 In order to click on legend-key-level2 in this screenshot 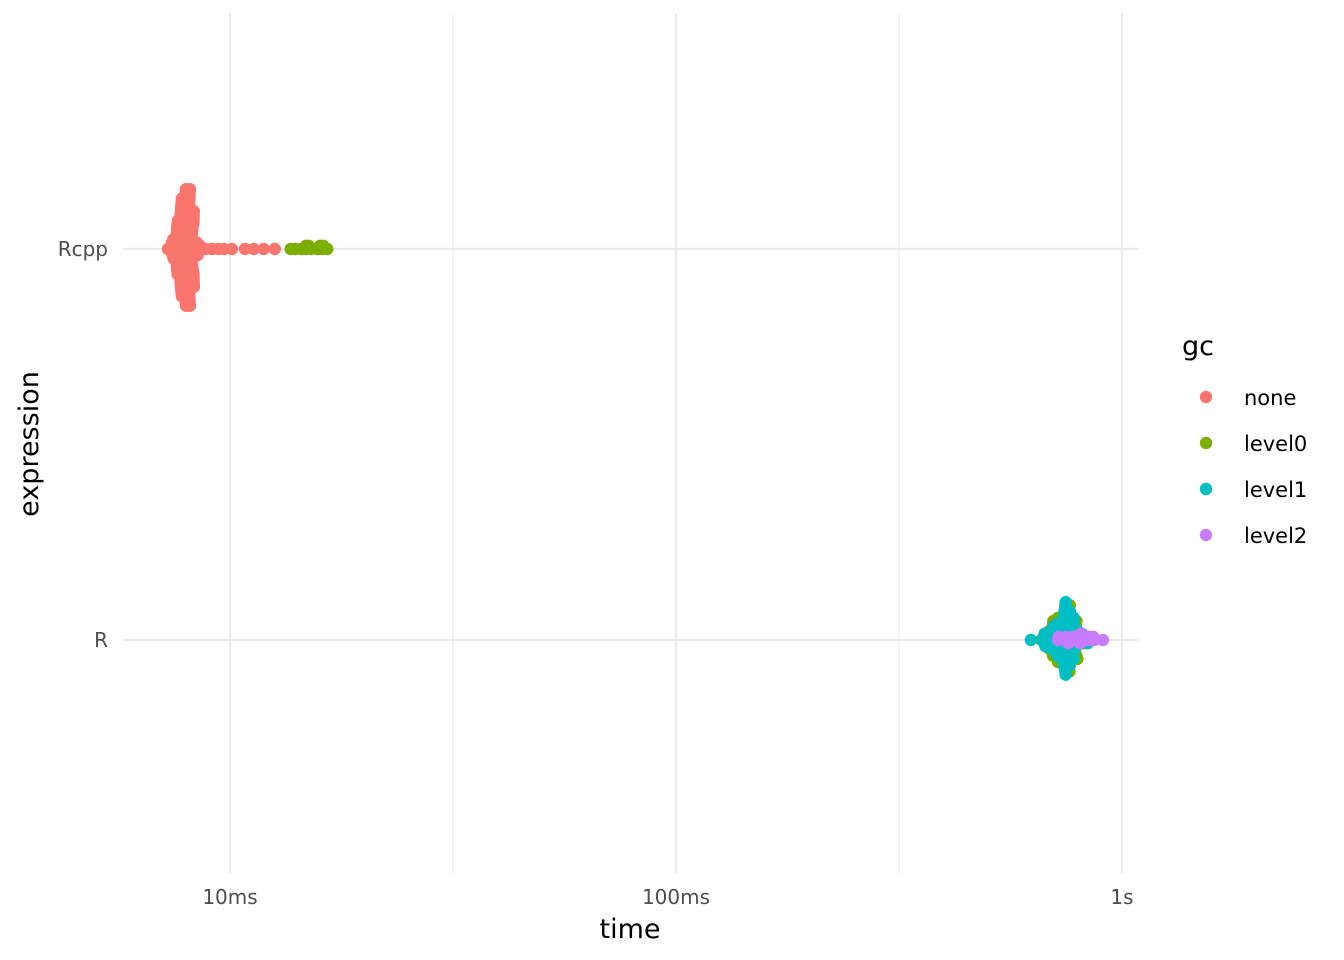, I will do `click(1206, 535)`.